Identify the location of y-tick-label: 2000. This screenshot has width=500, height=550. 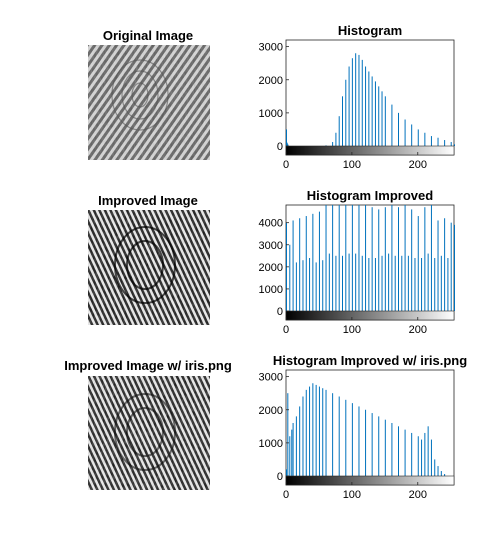
(271, 411).